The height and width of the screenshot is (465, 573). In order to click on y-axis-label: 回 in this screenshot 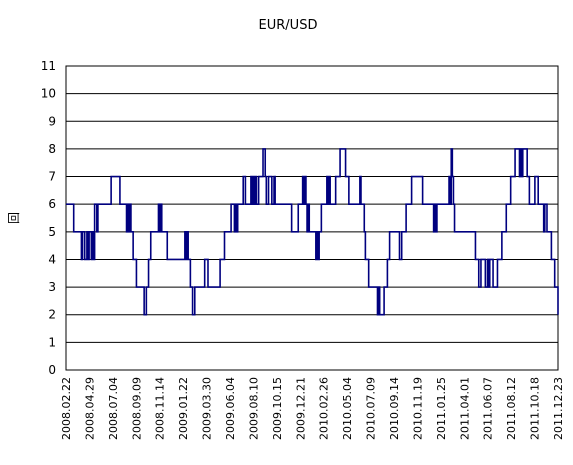, I will do `click(14, 218)`.